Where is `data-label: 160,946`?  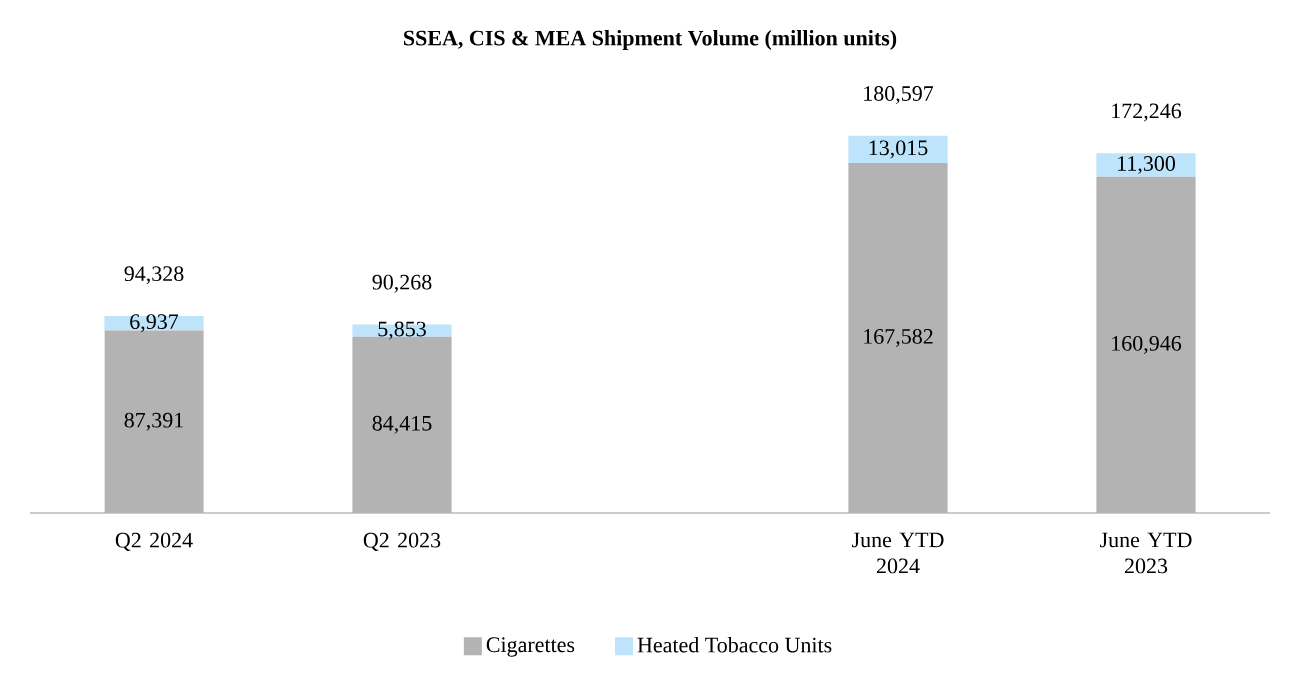 data-label: 160,946 is located at coordinates (1147, 344).